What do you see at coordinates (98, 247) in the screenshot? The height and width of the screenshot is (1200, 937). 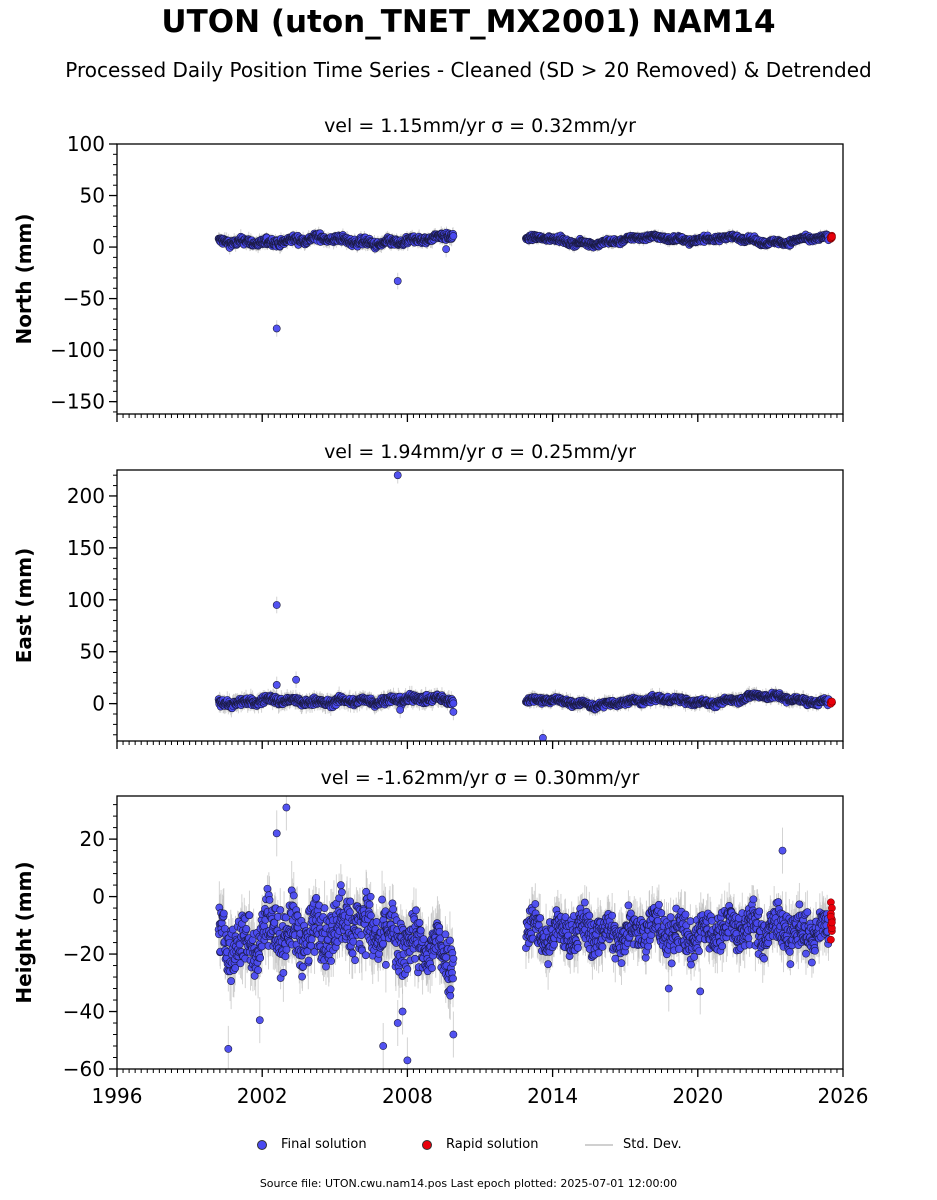 I see `y-tick-label: 0` at bounding box center [98, 247].